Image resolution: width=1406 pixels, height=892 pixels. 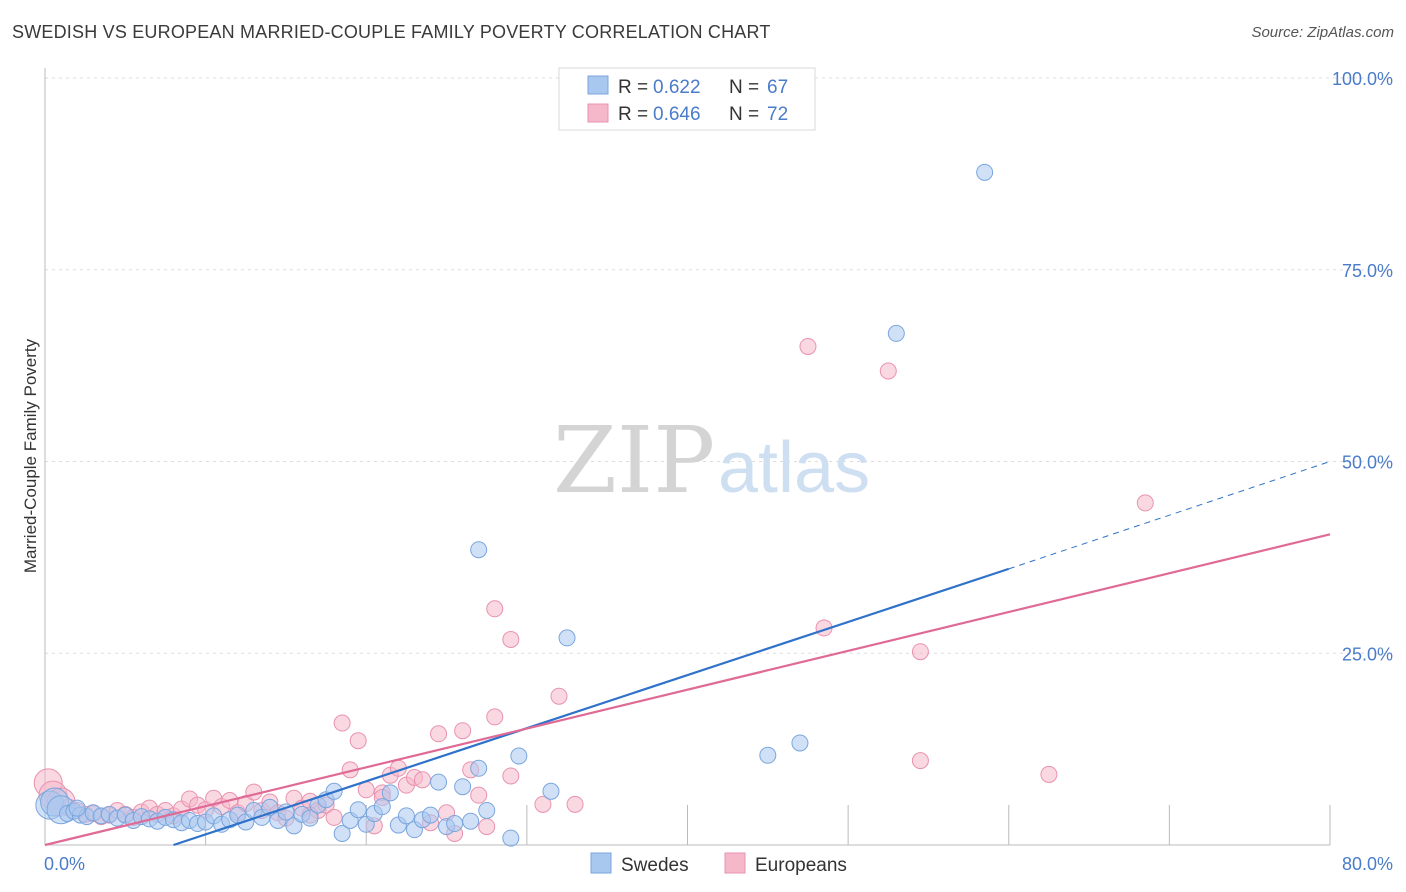 I want to click on legend-europeans-r-label: R =, so click(x=633, y=114).